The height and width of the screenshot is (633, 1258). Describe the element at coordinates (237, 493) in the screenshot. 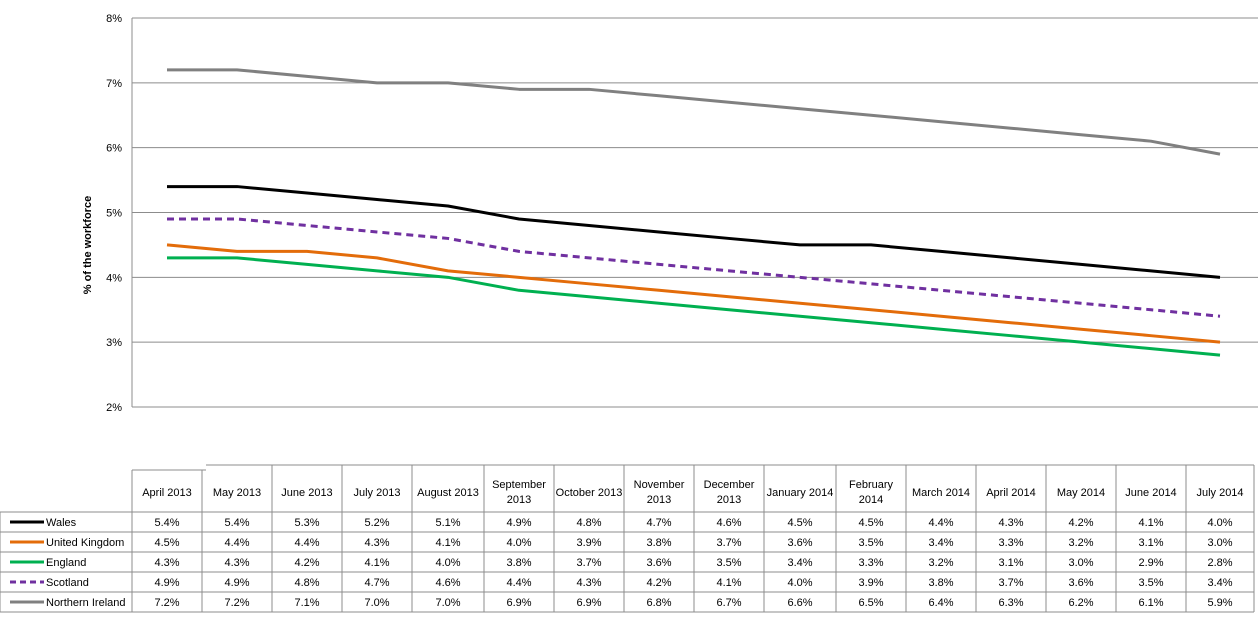

I see `x-category-label: May 2013` at that location.